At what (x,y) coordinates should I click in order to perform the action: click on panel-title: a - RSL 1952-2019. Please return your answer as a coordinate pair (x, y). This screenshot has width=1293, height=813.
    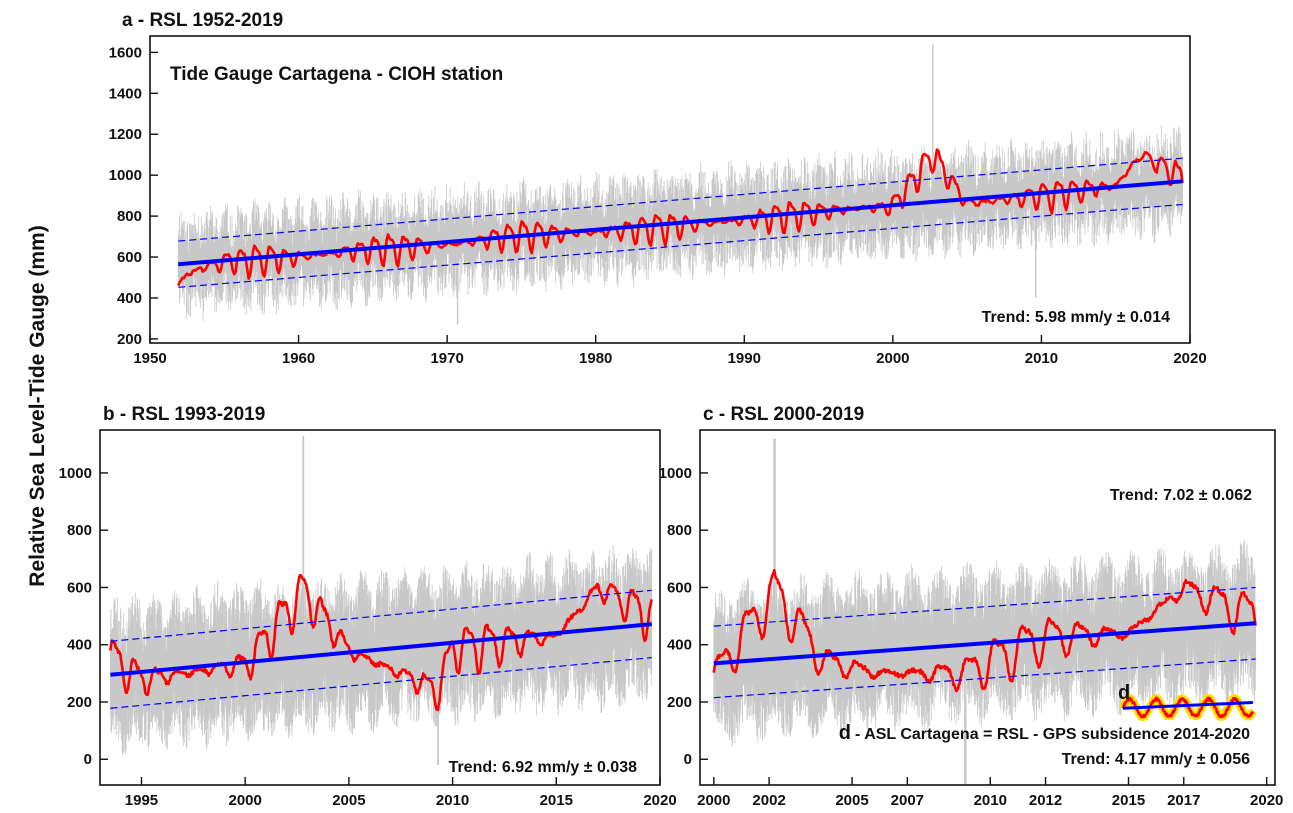
    Looking at the image, I should click on (202, 20).